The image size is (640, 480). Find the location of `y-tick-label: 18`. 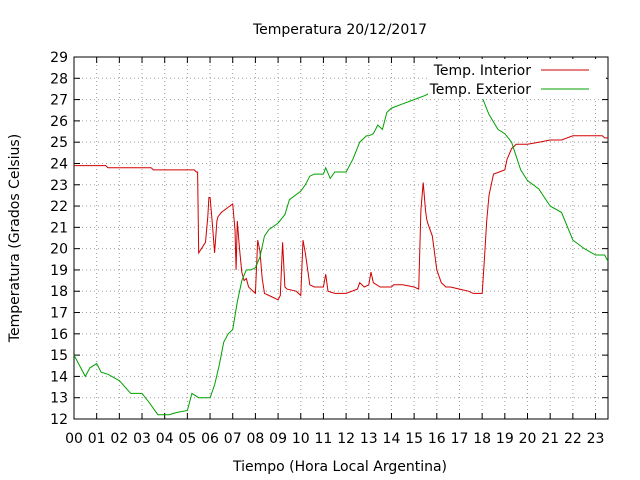

y-tick-label: 18 is located at coordinates (59, 292).